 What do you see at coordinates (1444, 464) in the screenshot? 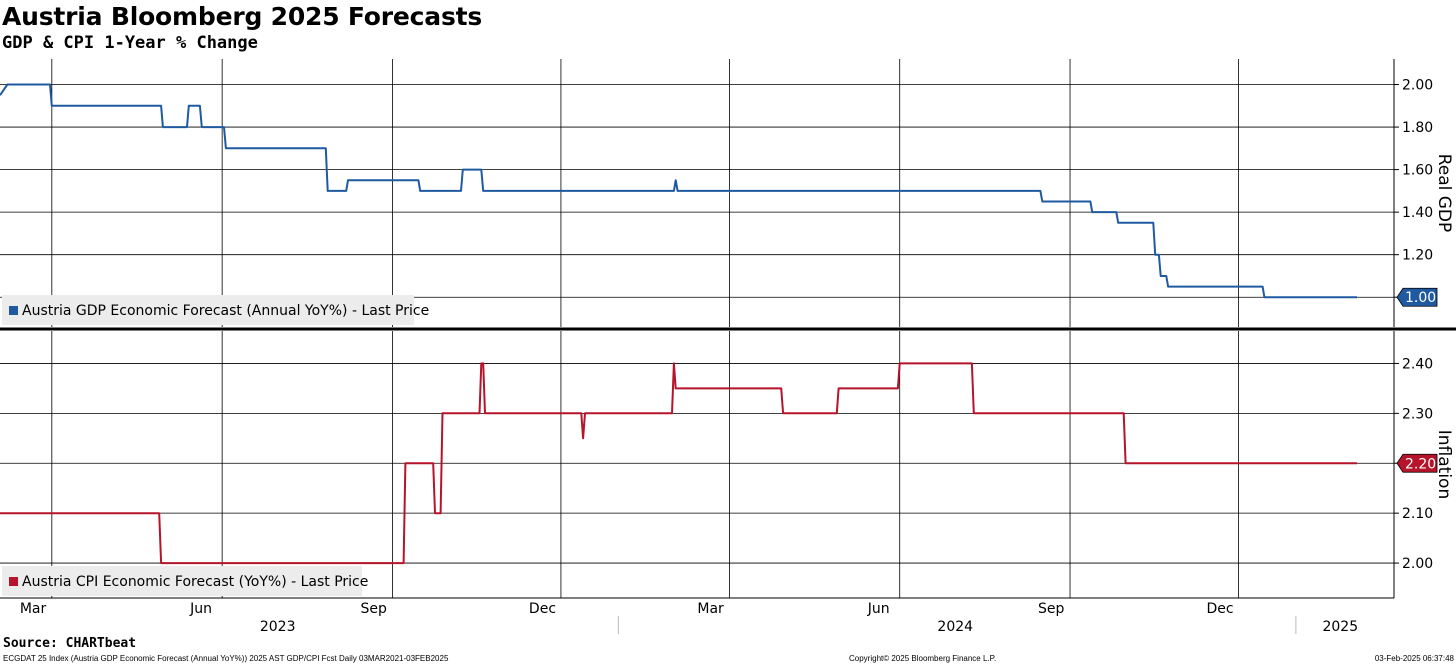
I see `y-axis-title: Inflation` at bounding box center [1444, 464].